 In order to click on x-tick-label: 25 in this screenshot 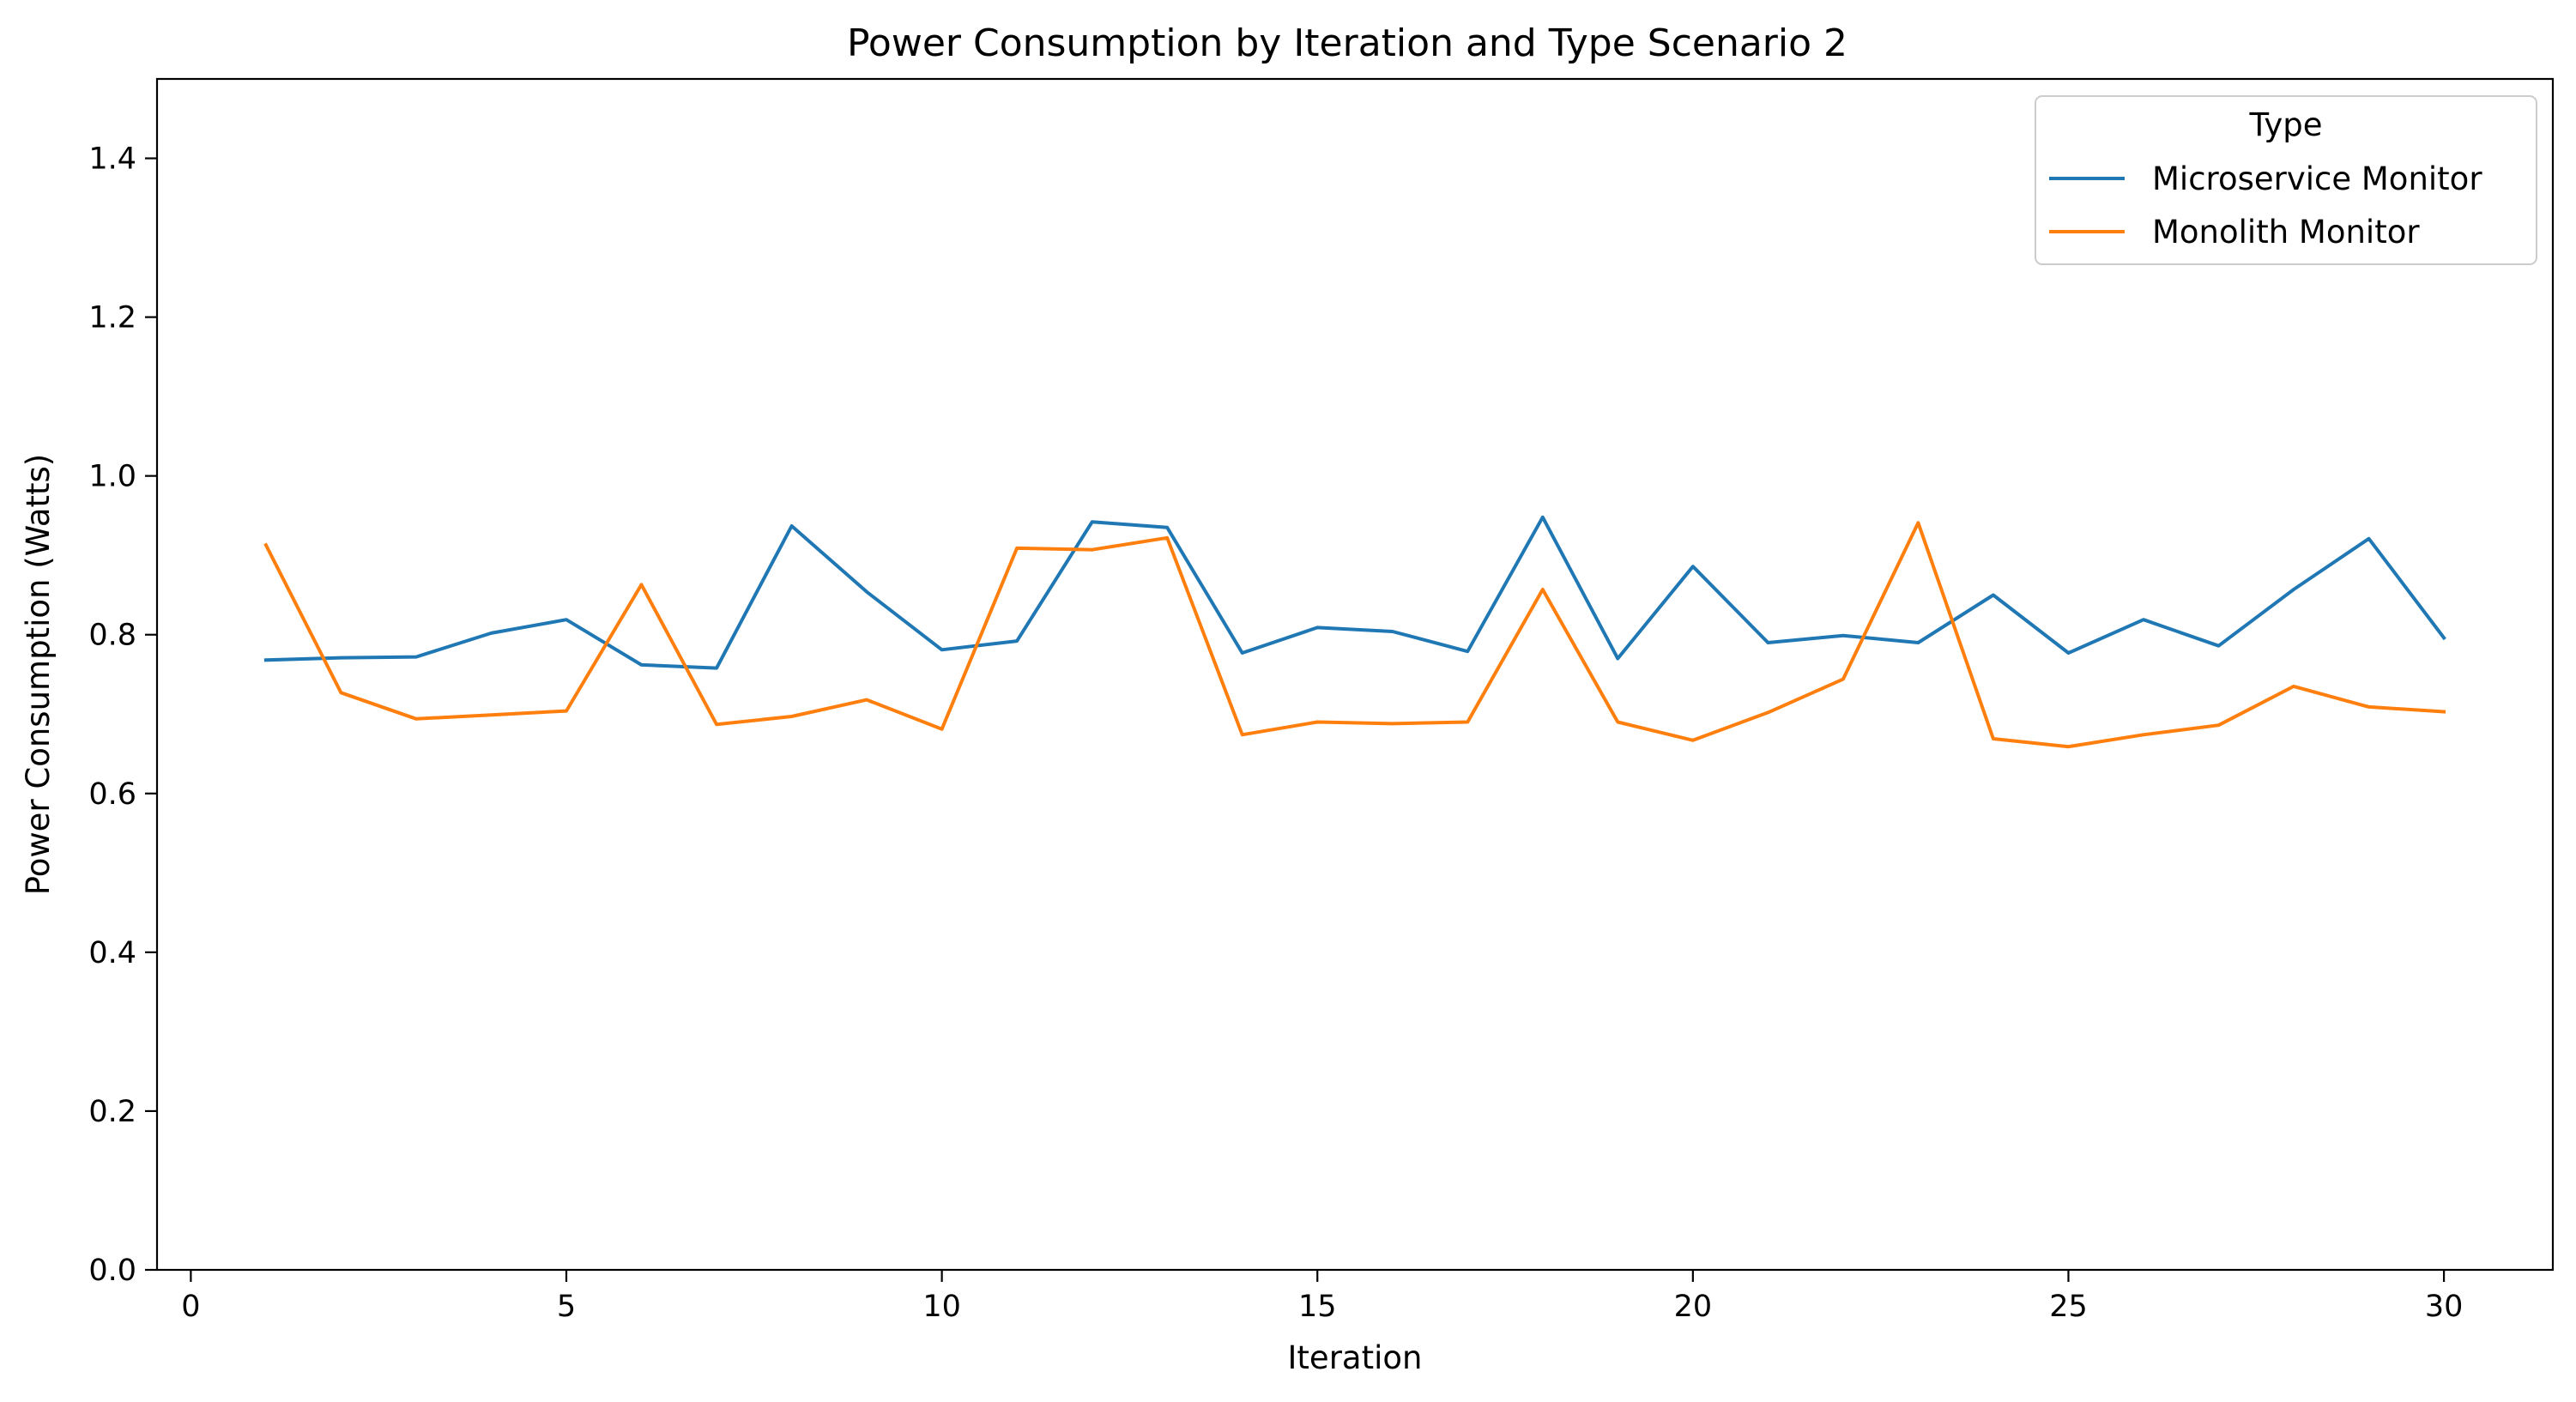, I will do `click(2068, 1307)`.